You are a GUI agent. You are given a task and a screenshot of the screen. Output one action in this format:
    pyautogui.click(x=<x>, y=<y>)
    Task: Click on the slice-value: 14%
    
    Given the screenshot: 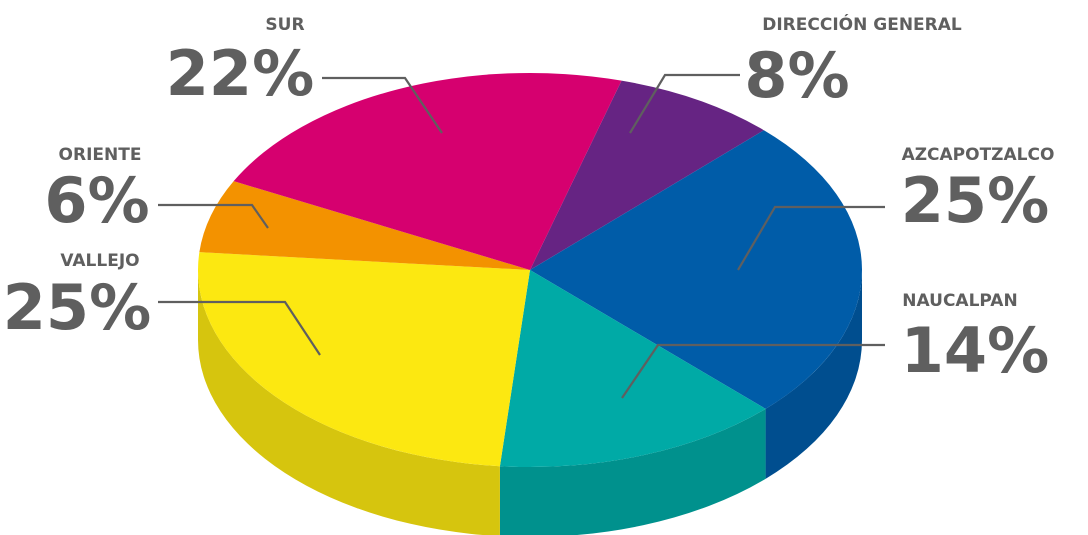 What is the action you would take?
    pyautogui.click(x=975, y=350)
    